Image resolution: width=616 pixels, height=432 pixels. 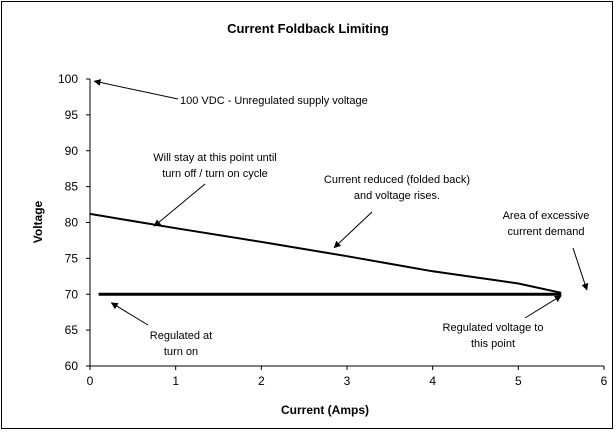 What do you see at coordinates (215, 174) in the screenshot?
I see `annotation-text-stay-point: turn off / turn on cycle` at bounding box center [215, 174].